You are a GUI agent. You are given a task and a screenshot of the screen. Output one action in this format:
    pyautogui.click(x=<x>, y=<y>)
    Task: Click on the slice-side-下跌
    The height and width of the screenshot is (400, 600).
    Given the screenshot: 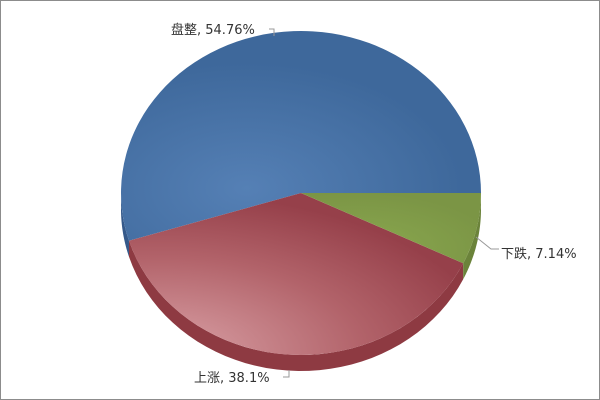 What is the action you would take?
    pyautogui.click(x=472, y=236)
    